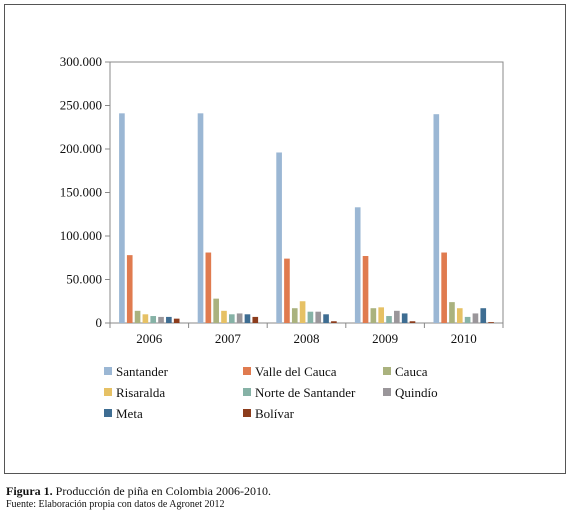 Image resolution: width=574 pixels, height=514 pixels. I want to click on y-tick-label: 0, so click(99, 322).